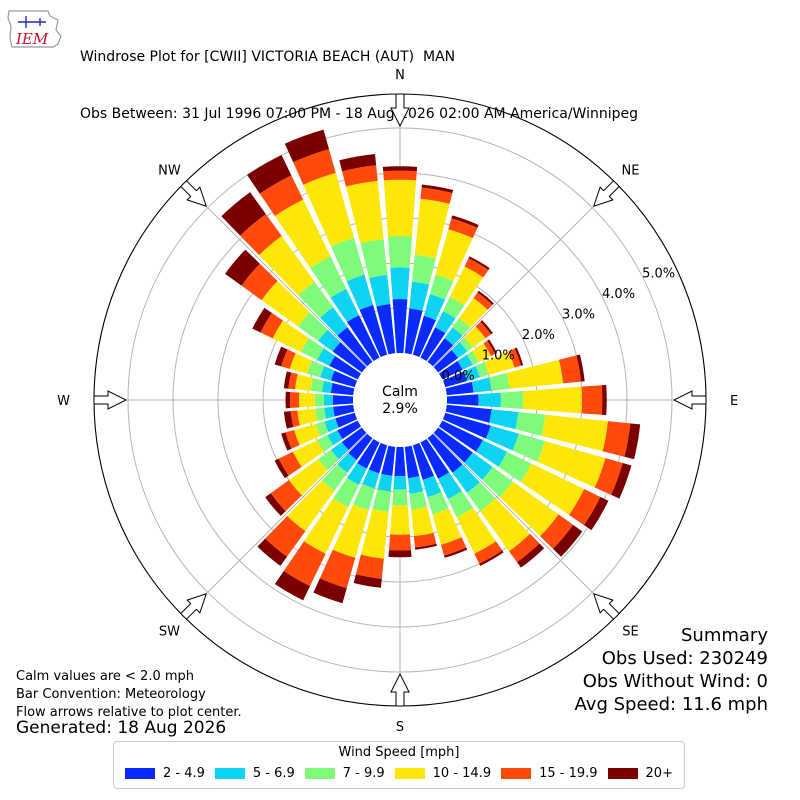 Image resolution: width=800 pixels, height=800 pixels. Describe the element at coordinates (559, 325) in the screenshot. I see `radial-tick-labels: 0.0% 1.0% 2.0% 3.0% 4.0% 5.0%` at that location.